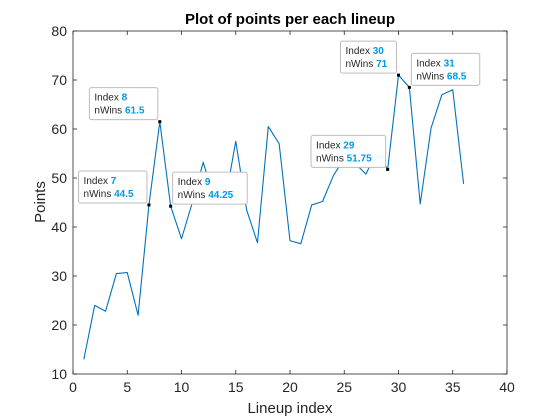 This screenshot has width=560, height=420. Describe the element at coordinates (236, 387) in the screenshot. I see `x-tick-label: 15` at that location.